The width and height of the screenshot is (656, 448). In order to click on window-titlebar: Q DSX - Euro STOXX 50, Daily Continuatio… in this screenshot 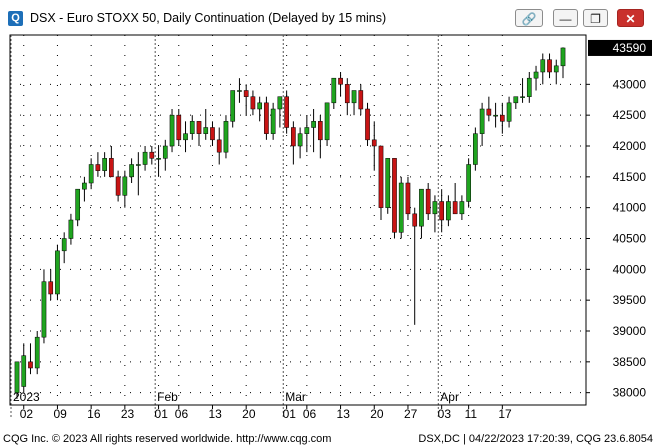, I will do `click(328, 18)`.